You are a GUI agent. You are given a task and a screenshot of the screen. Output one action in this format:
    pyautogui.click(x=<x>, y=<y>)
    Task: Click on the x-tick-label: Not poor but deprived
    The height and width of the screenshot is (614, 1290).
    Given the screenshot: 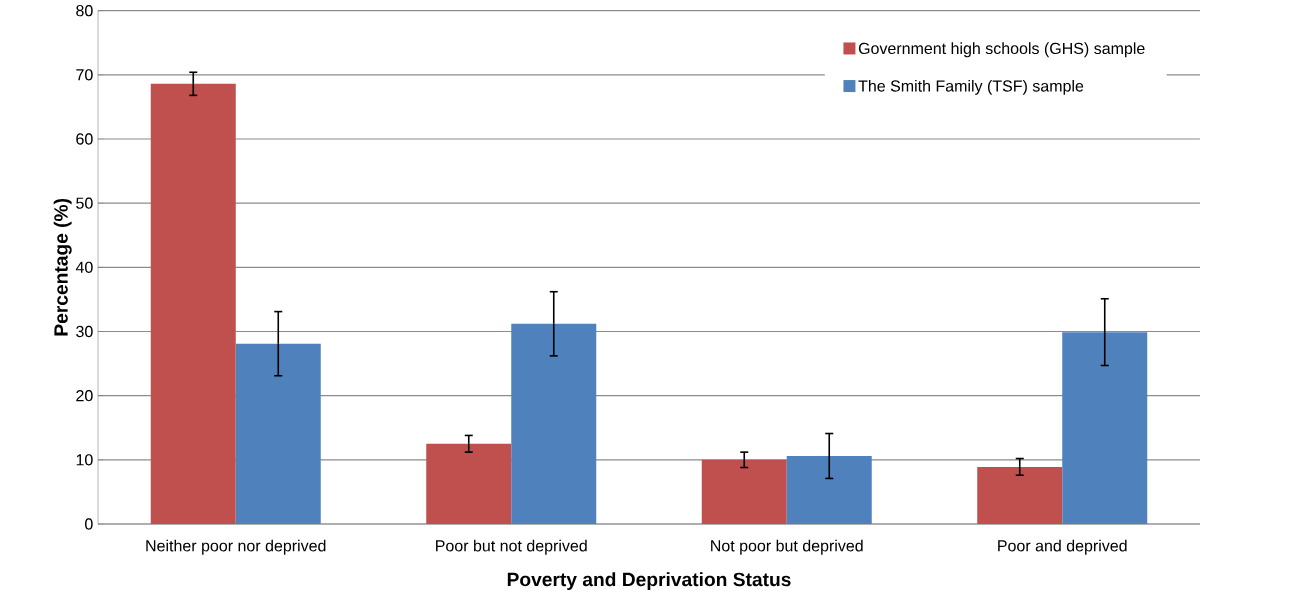 What is the action you would take?
    pyautogui.click(x=787, y=547)
    